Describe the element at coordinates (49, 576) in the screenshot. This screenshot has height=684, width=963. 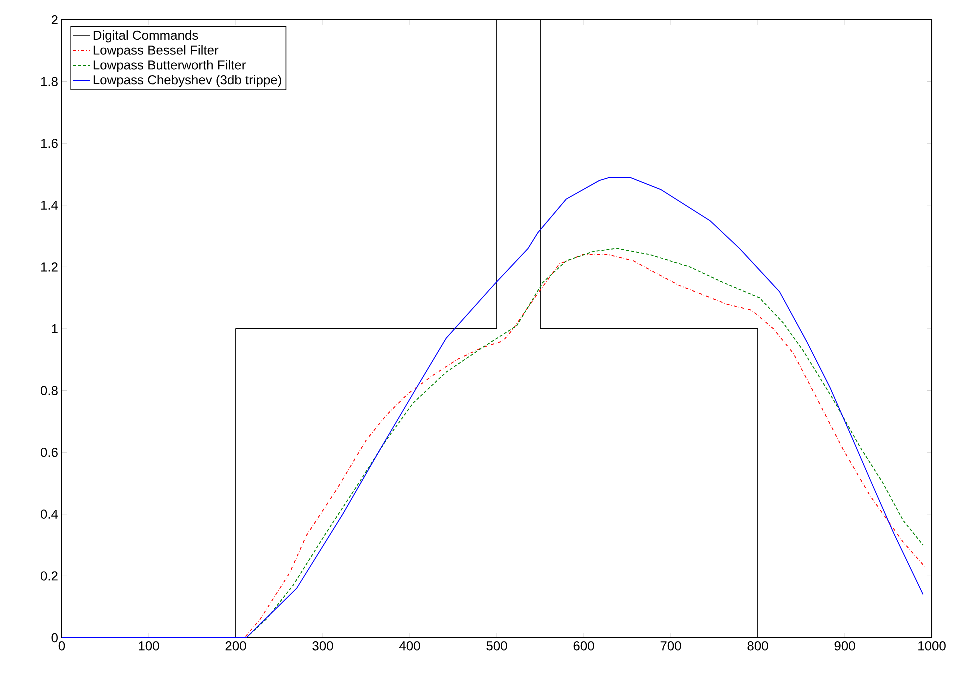
I see `y-tick-label: 0.2` at that location.